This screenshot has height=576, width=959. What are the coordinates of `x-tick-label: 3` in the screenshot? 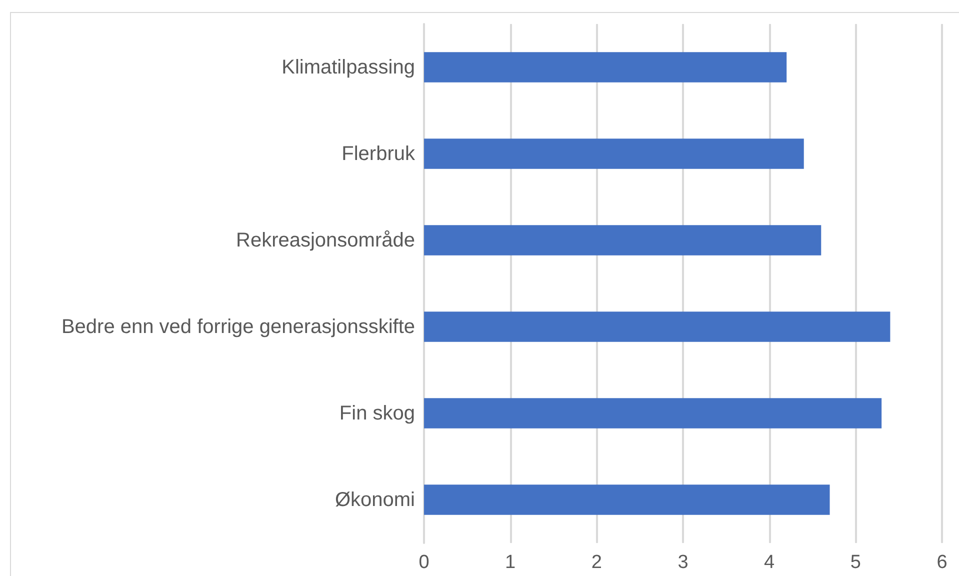 It's located at (683, 562).